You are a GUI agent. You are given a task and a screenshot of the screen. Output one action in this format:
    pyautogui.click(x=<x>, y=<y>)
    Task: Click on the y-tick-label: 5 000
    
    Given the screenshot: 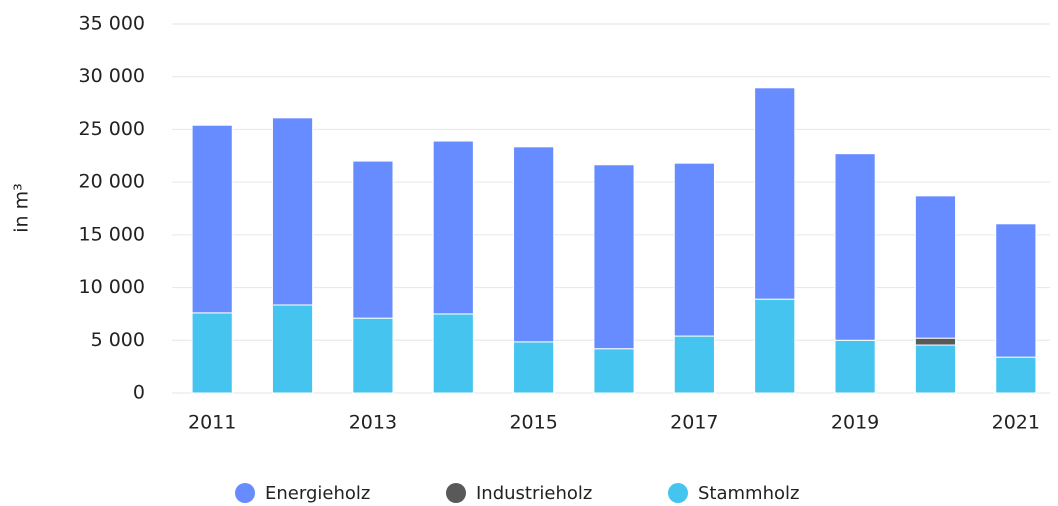 What is the action you would take?
    pyautogui.click(x=118, y=340)
    